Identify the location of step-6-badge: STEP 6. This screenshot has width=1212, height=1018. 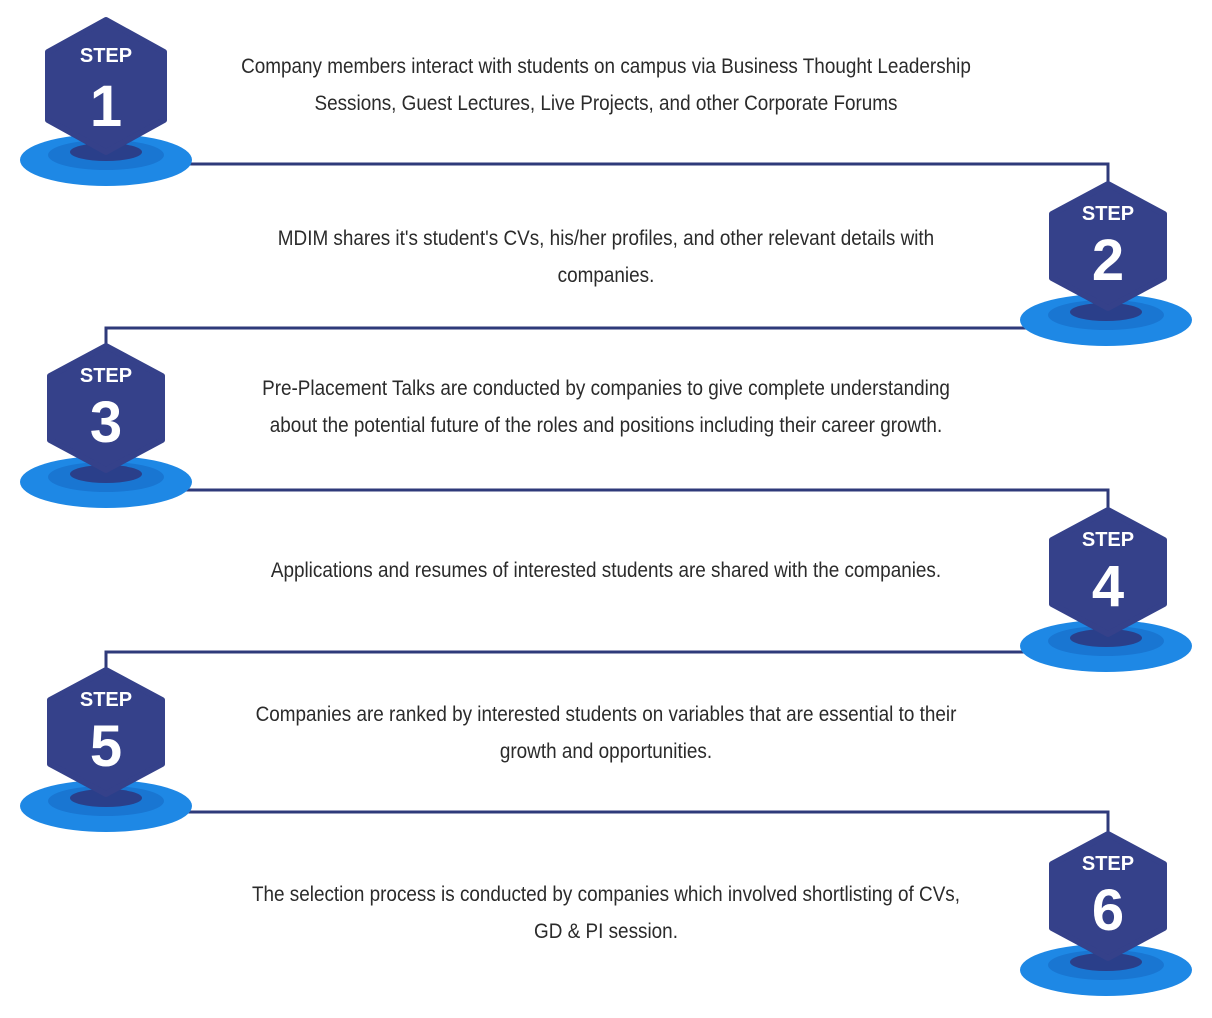
(1108, 915).